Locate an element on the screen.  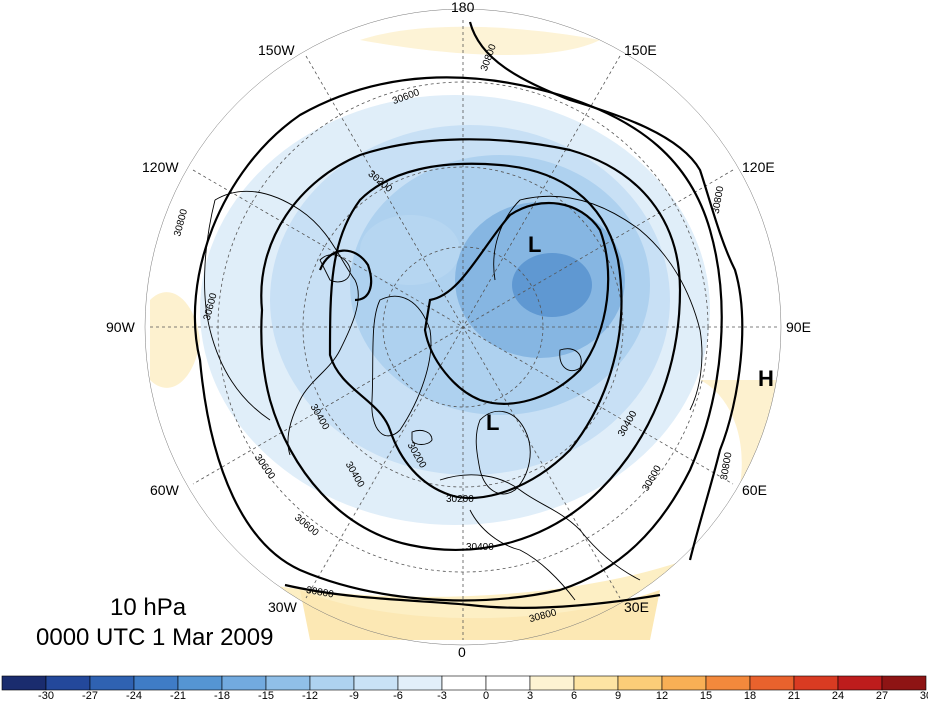
warm-anomaly-west is located at coordinates (175, 340).